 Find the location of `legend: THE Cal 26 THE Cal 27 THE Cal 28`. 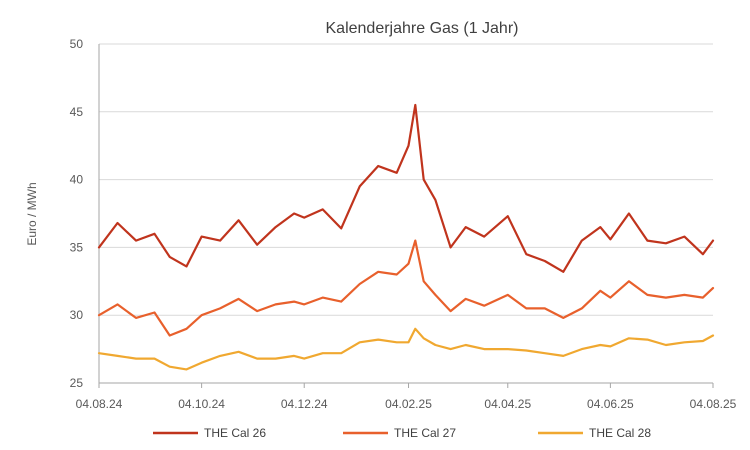

legend: THE Cal 26 THE Cal 27 THE Cal 28 is located at coordinates (402, 433).